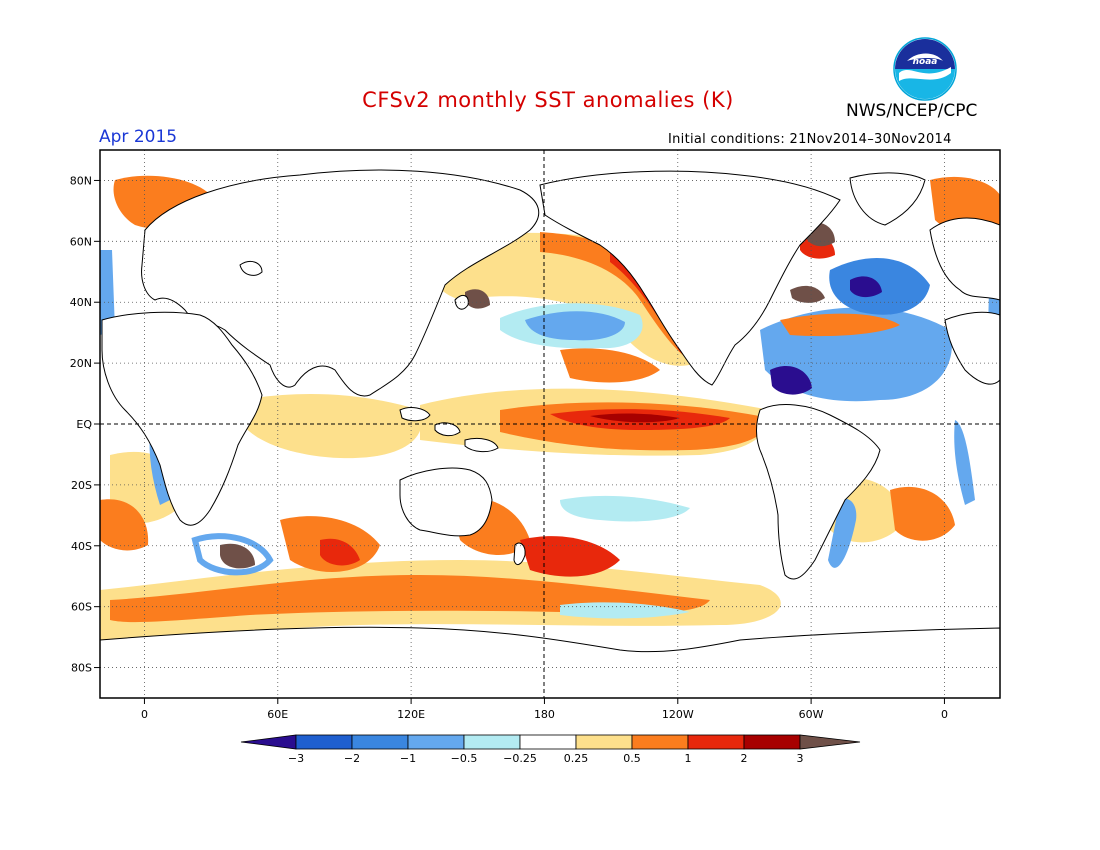 The image size is (1100, 850). What do you see at coordinates (912, 111) in the screenshot?
I see `agency-label: NWS/NCEP/CPC` at bounding box center [912, 111].